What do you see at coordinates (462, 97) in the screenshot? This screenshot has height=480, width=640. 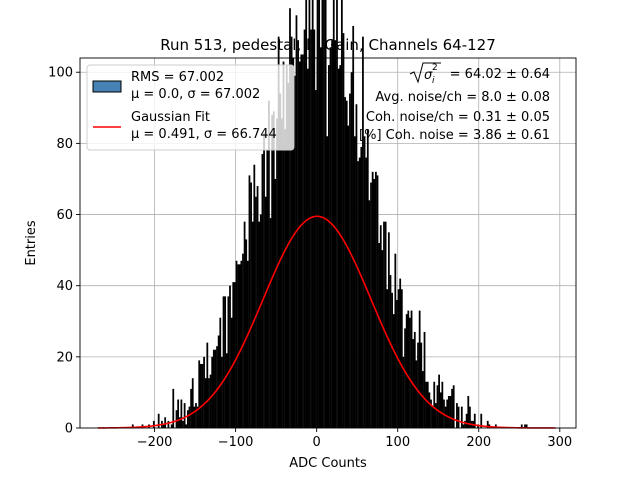 I see `avg-noise-annotation: Avg. noise/ch = 8.0 ± 0.08` at bounding box center [462, 97].